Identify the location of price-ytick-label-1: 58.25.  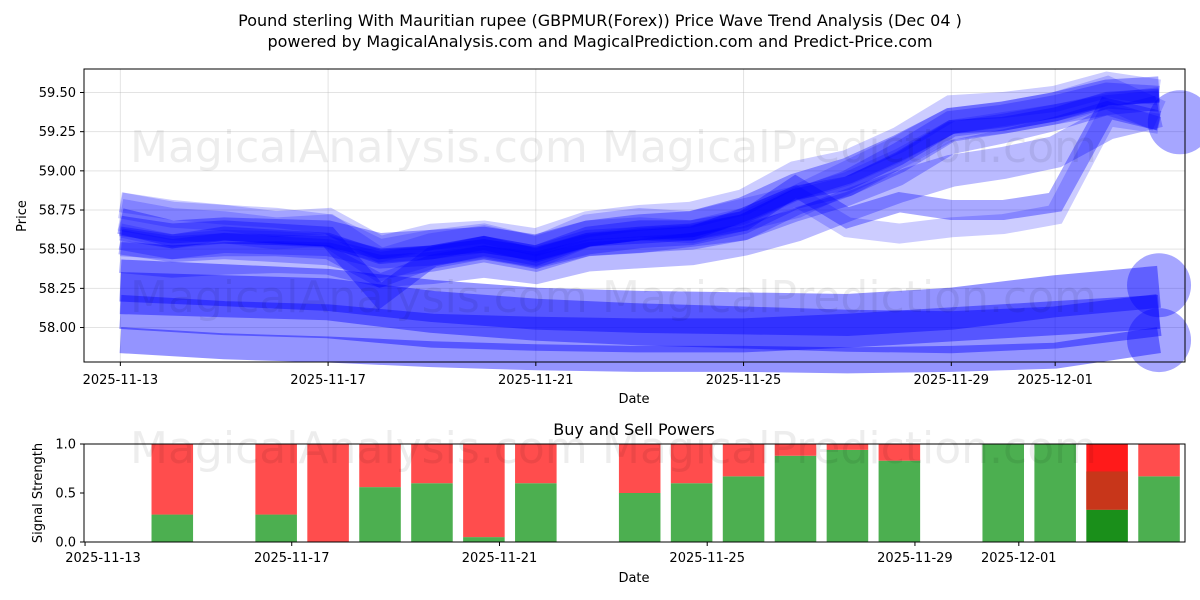
(57, 289).